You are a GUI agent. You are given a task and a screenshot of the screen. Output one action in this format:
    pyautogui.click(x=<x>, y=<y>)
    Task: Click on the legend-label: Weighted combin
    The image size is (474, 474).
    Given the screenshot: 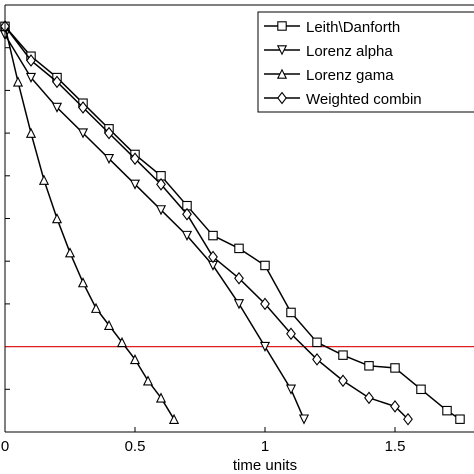 What is the action you would take?
    pyautogui.click(x=364, y=99)
    